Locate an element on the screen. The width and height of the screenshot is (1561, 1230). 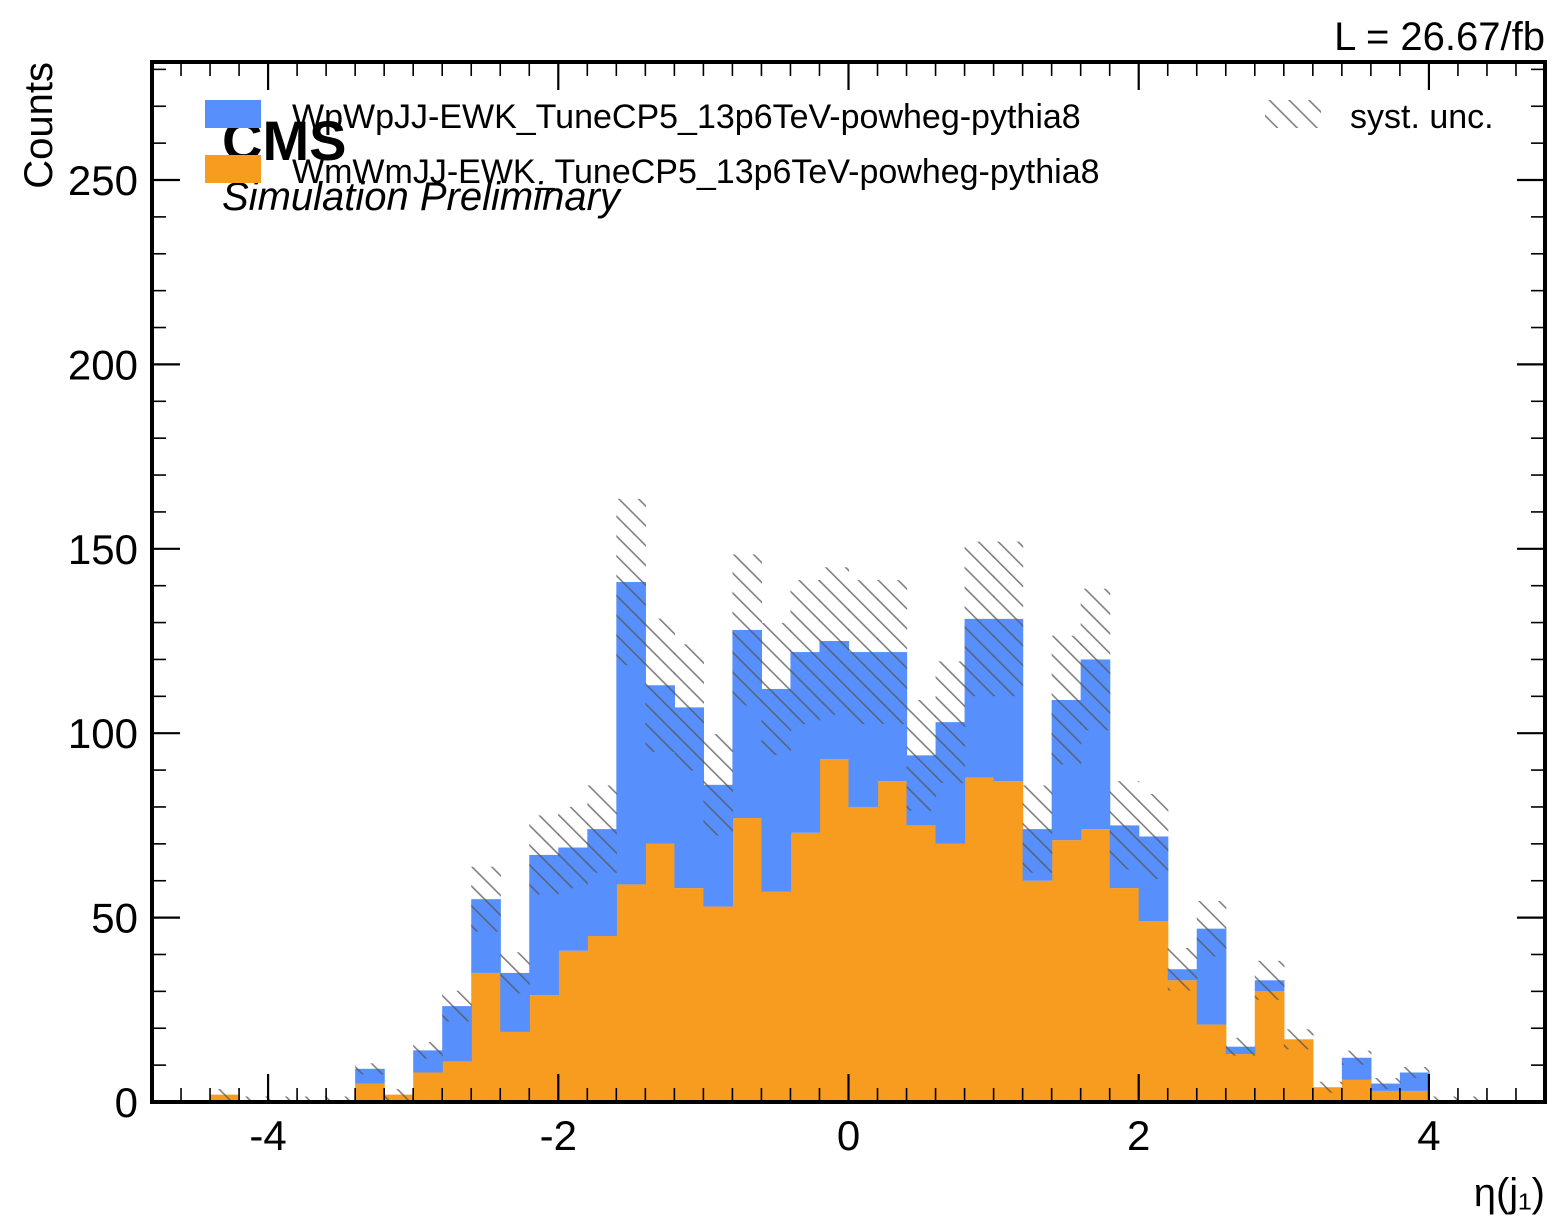
legend-swatch-wpwpjj is located at coordinates (233, 114).